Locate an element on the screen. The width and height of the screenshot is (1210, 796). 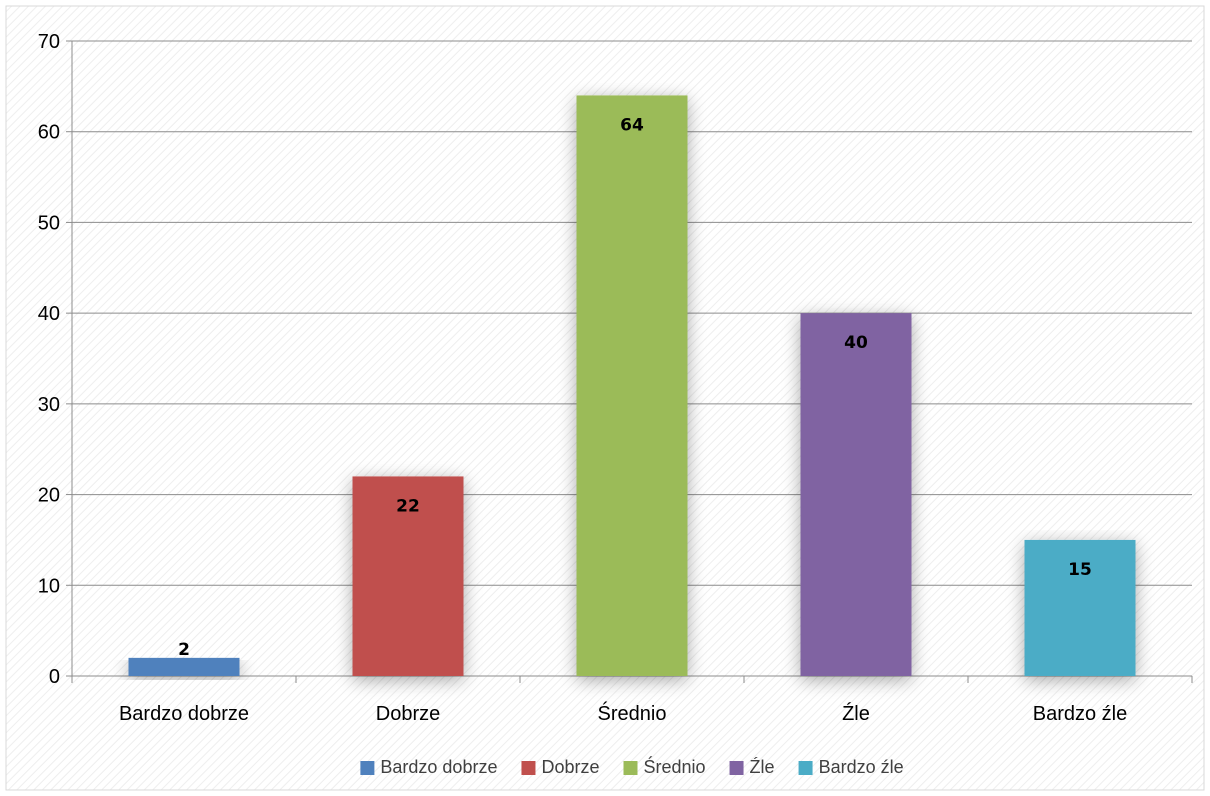
legend-entry-srednio: Średnio is located at coordinates (664, 766).